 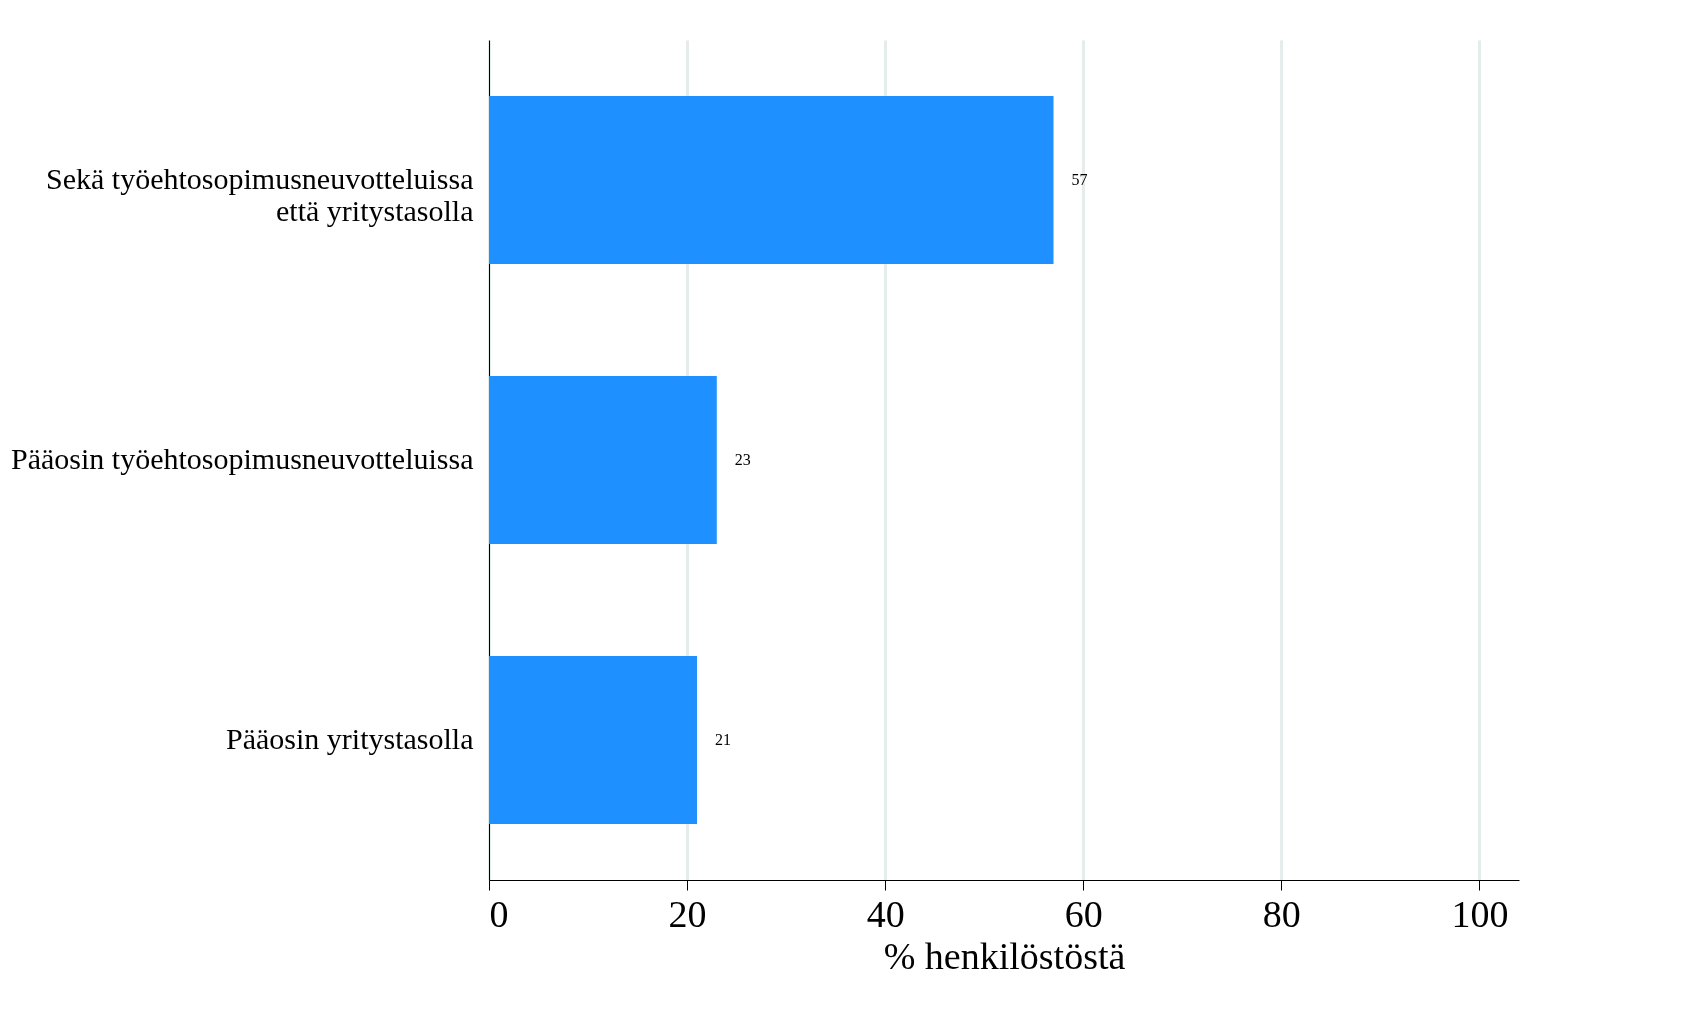 What do you see at coordinates (885, 913) in the screenshot?
I see `x-tick-label: 40` at bounding box center [885, 913].